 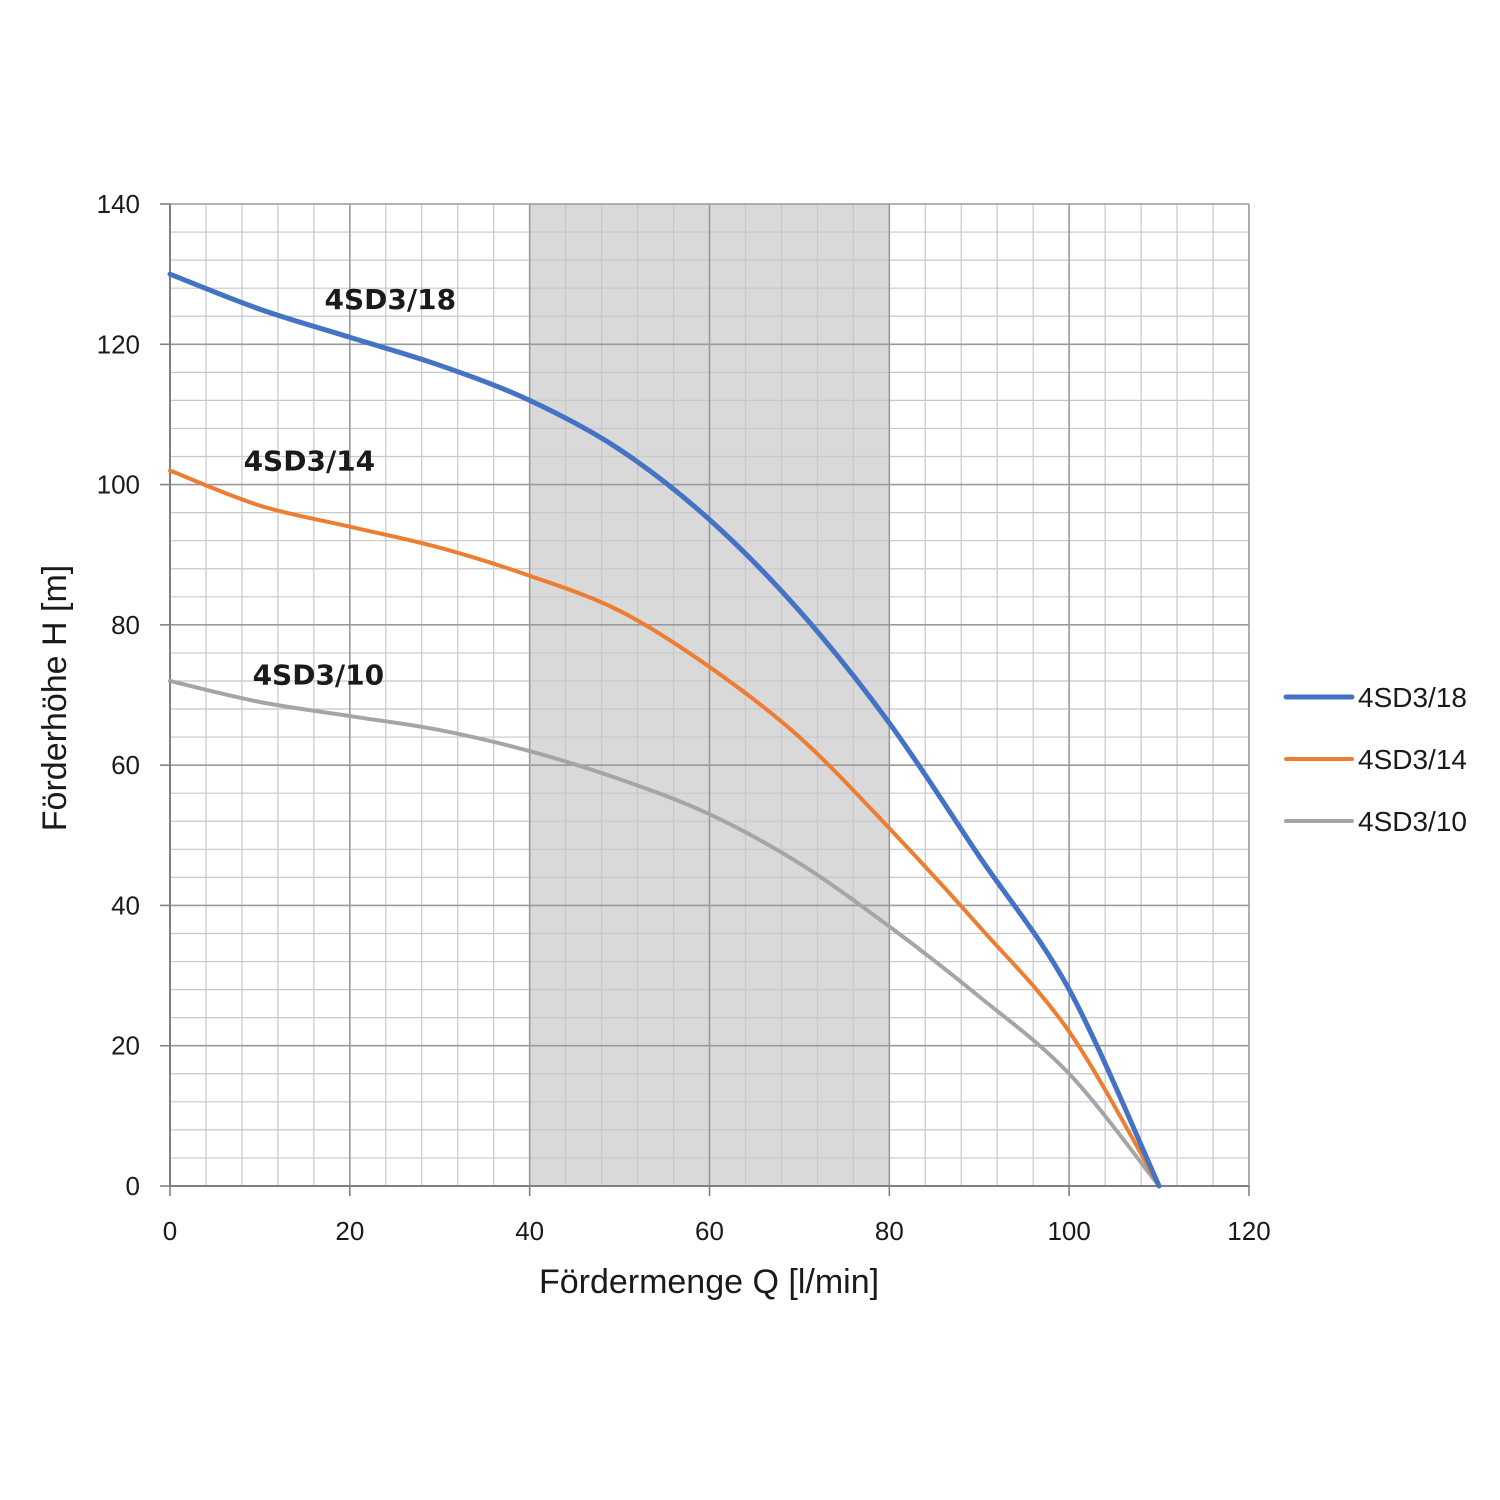 What do you see at coordinates (889, 1231) in the screenshot?
I see `x-tick-label: 80` at bounding box center [889, 1231].